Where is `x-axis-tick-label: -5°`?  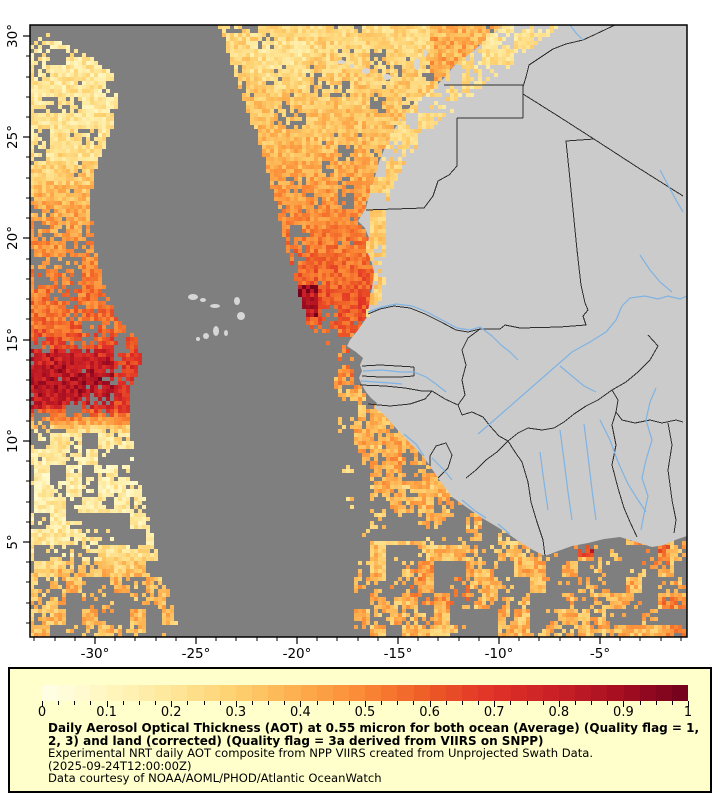
x-axis-tick-label: -5° is located at coordinates (600, 653).